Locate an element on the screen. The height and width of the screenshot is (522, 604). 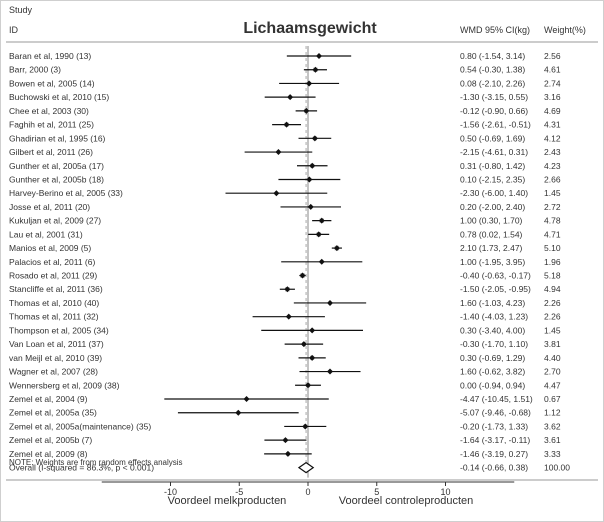
weight-text: 1.96 is located at coordinates (552, 262).